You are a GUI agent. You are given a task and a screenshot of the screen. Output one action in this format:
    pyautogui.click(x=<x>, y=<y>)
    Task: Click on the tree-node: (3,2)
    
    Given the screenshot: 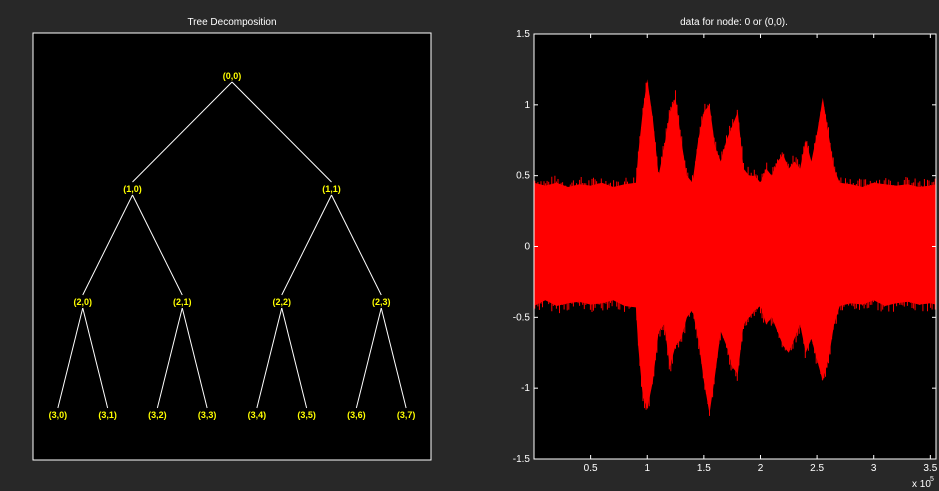 What is the action you would take?
    pyautogui.click(x=157, y=415)
    